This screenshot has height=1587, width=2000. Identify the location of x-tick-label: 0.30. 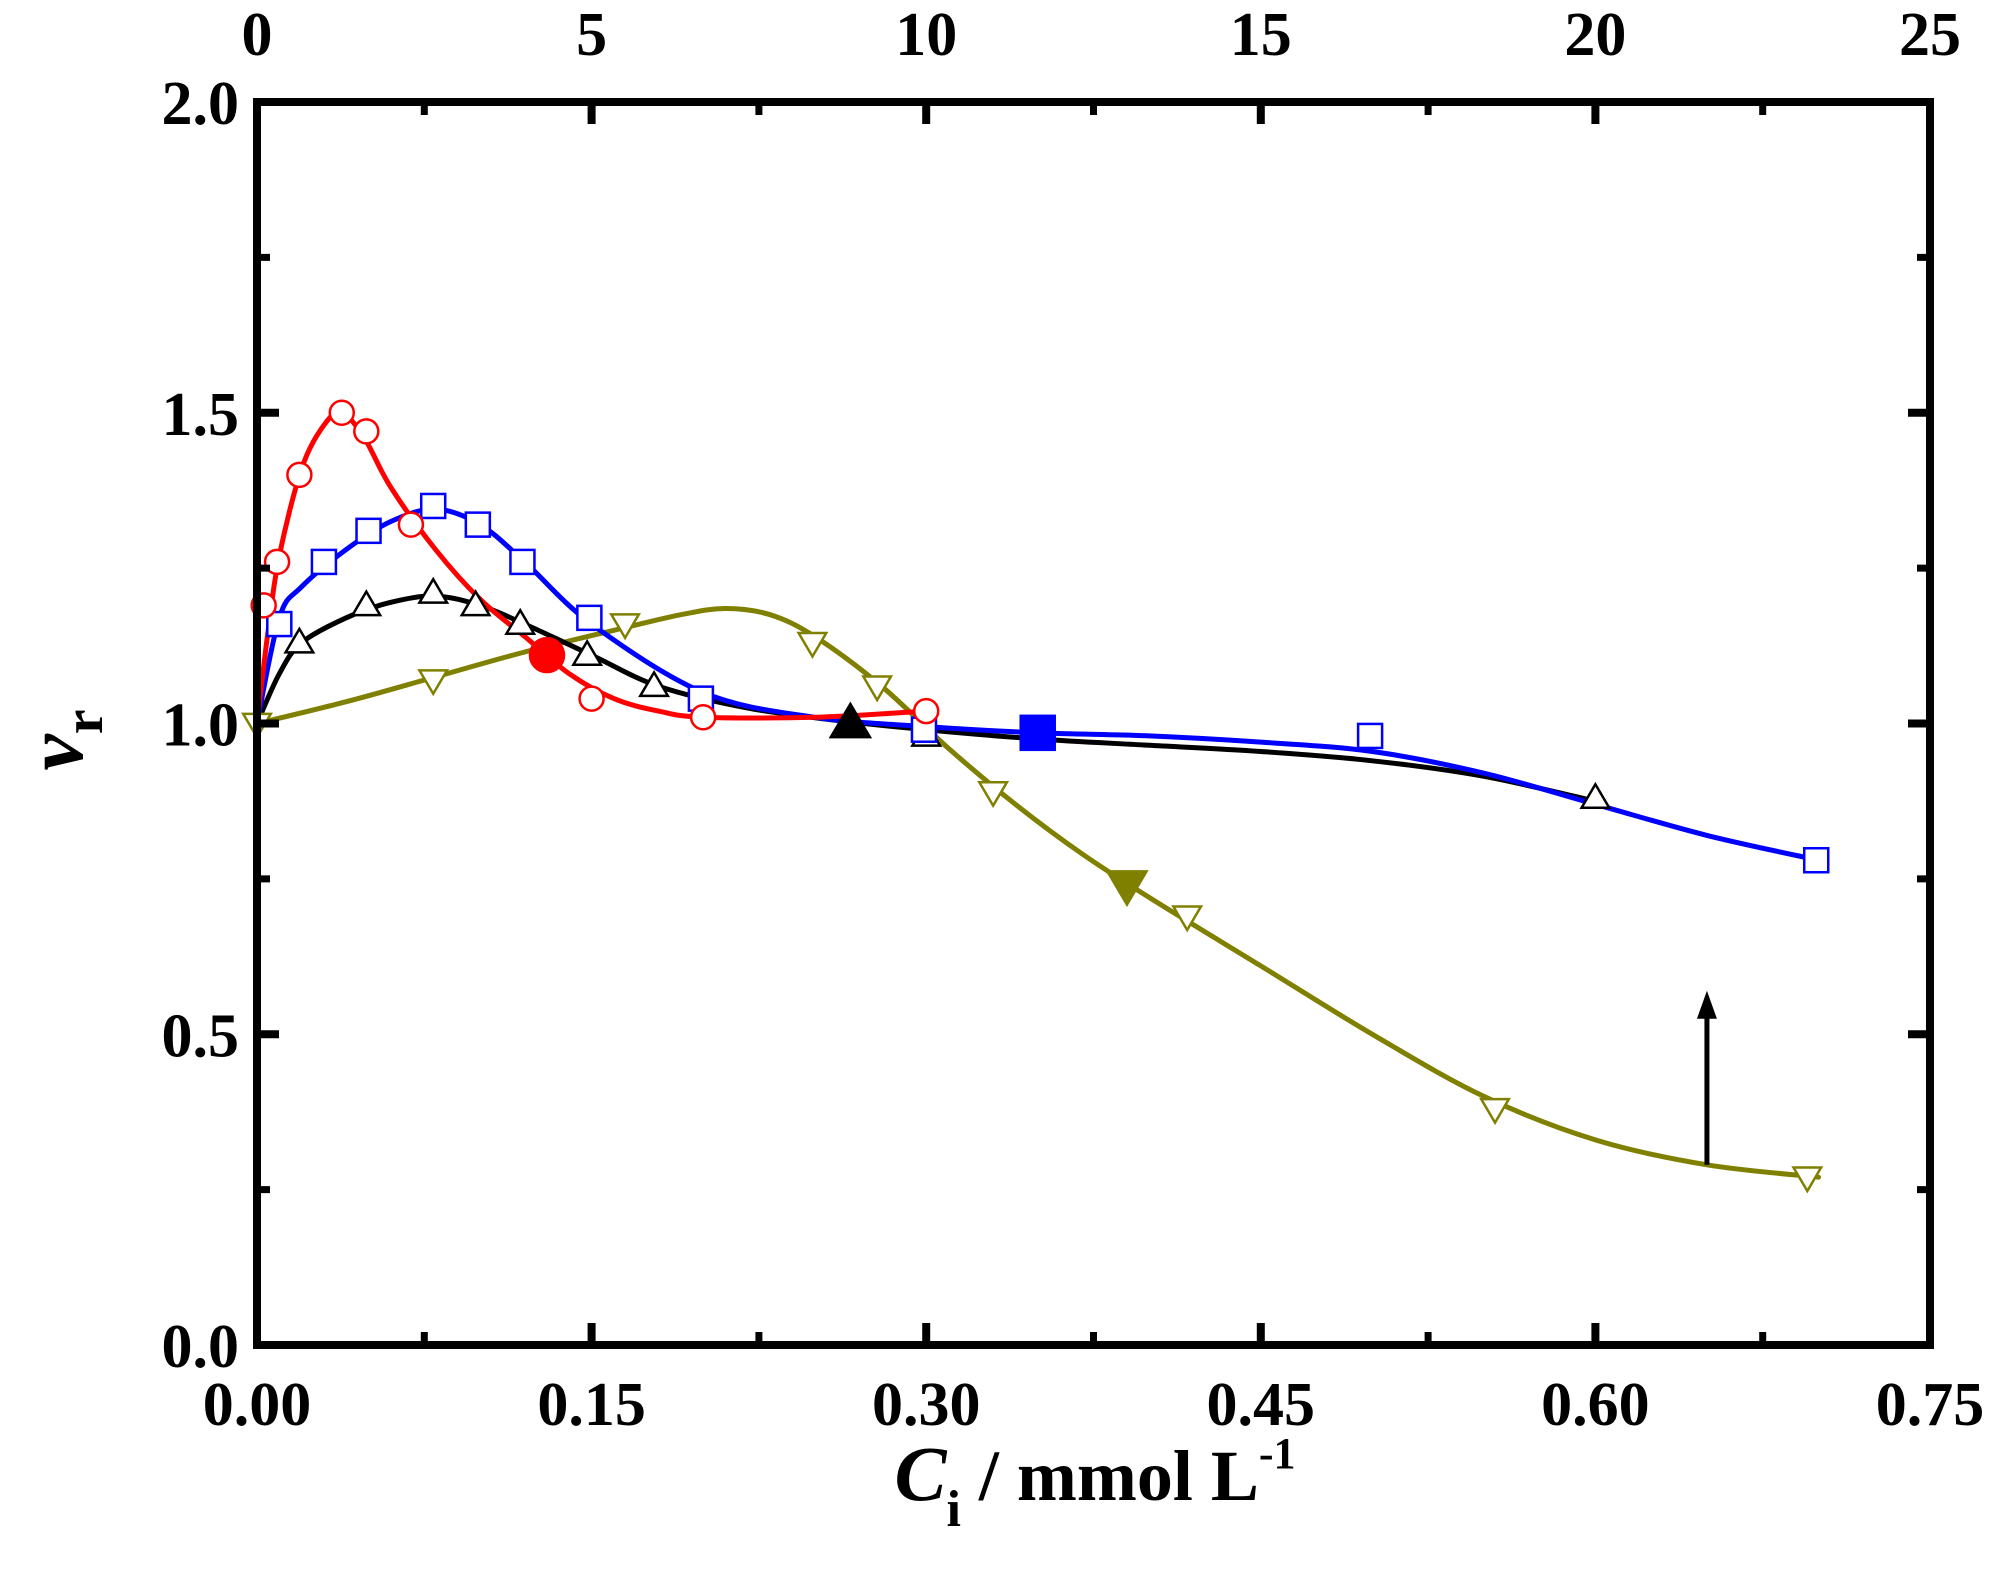
(926, 1405).